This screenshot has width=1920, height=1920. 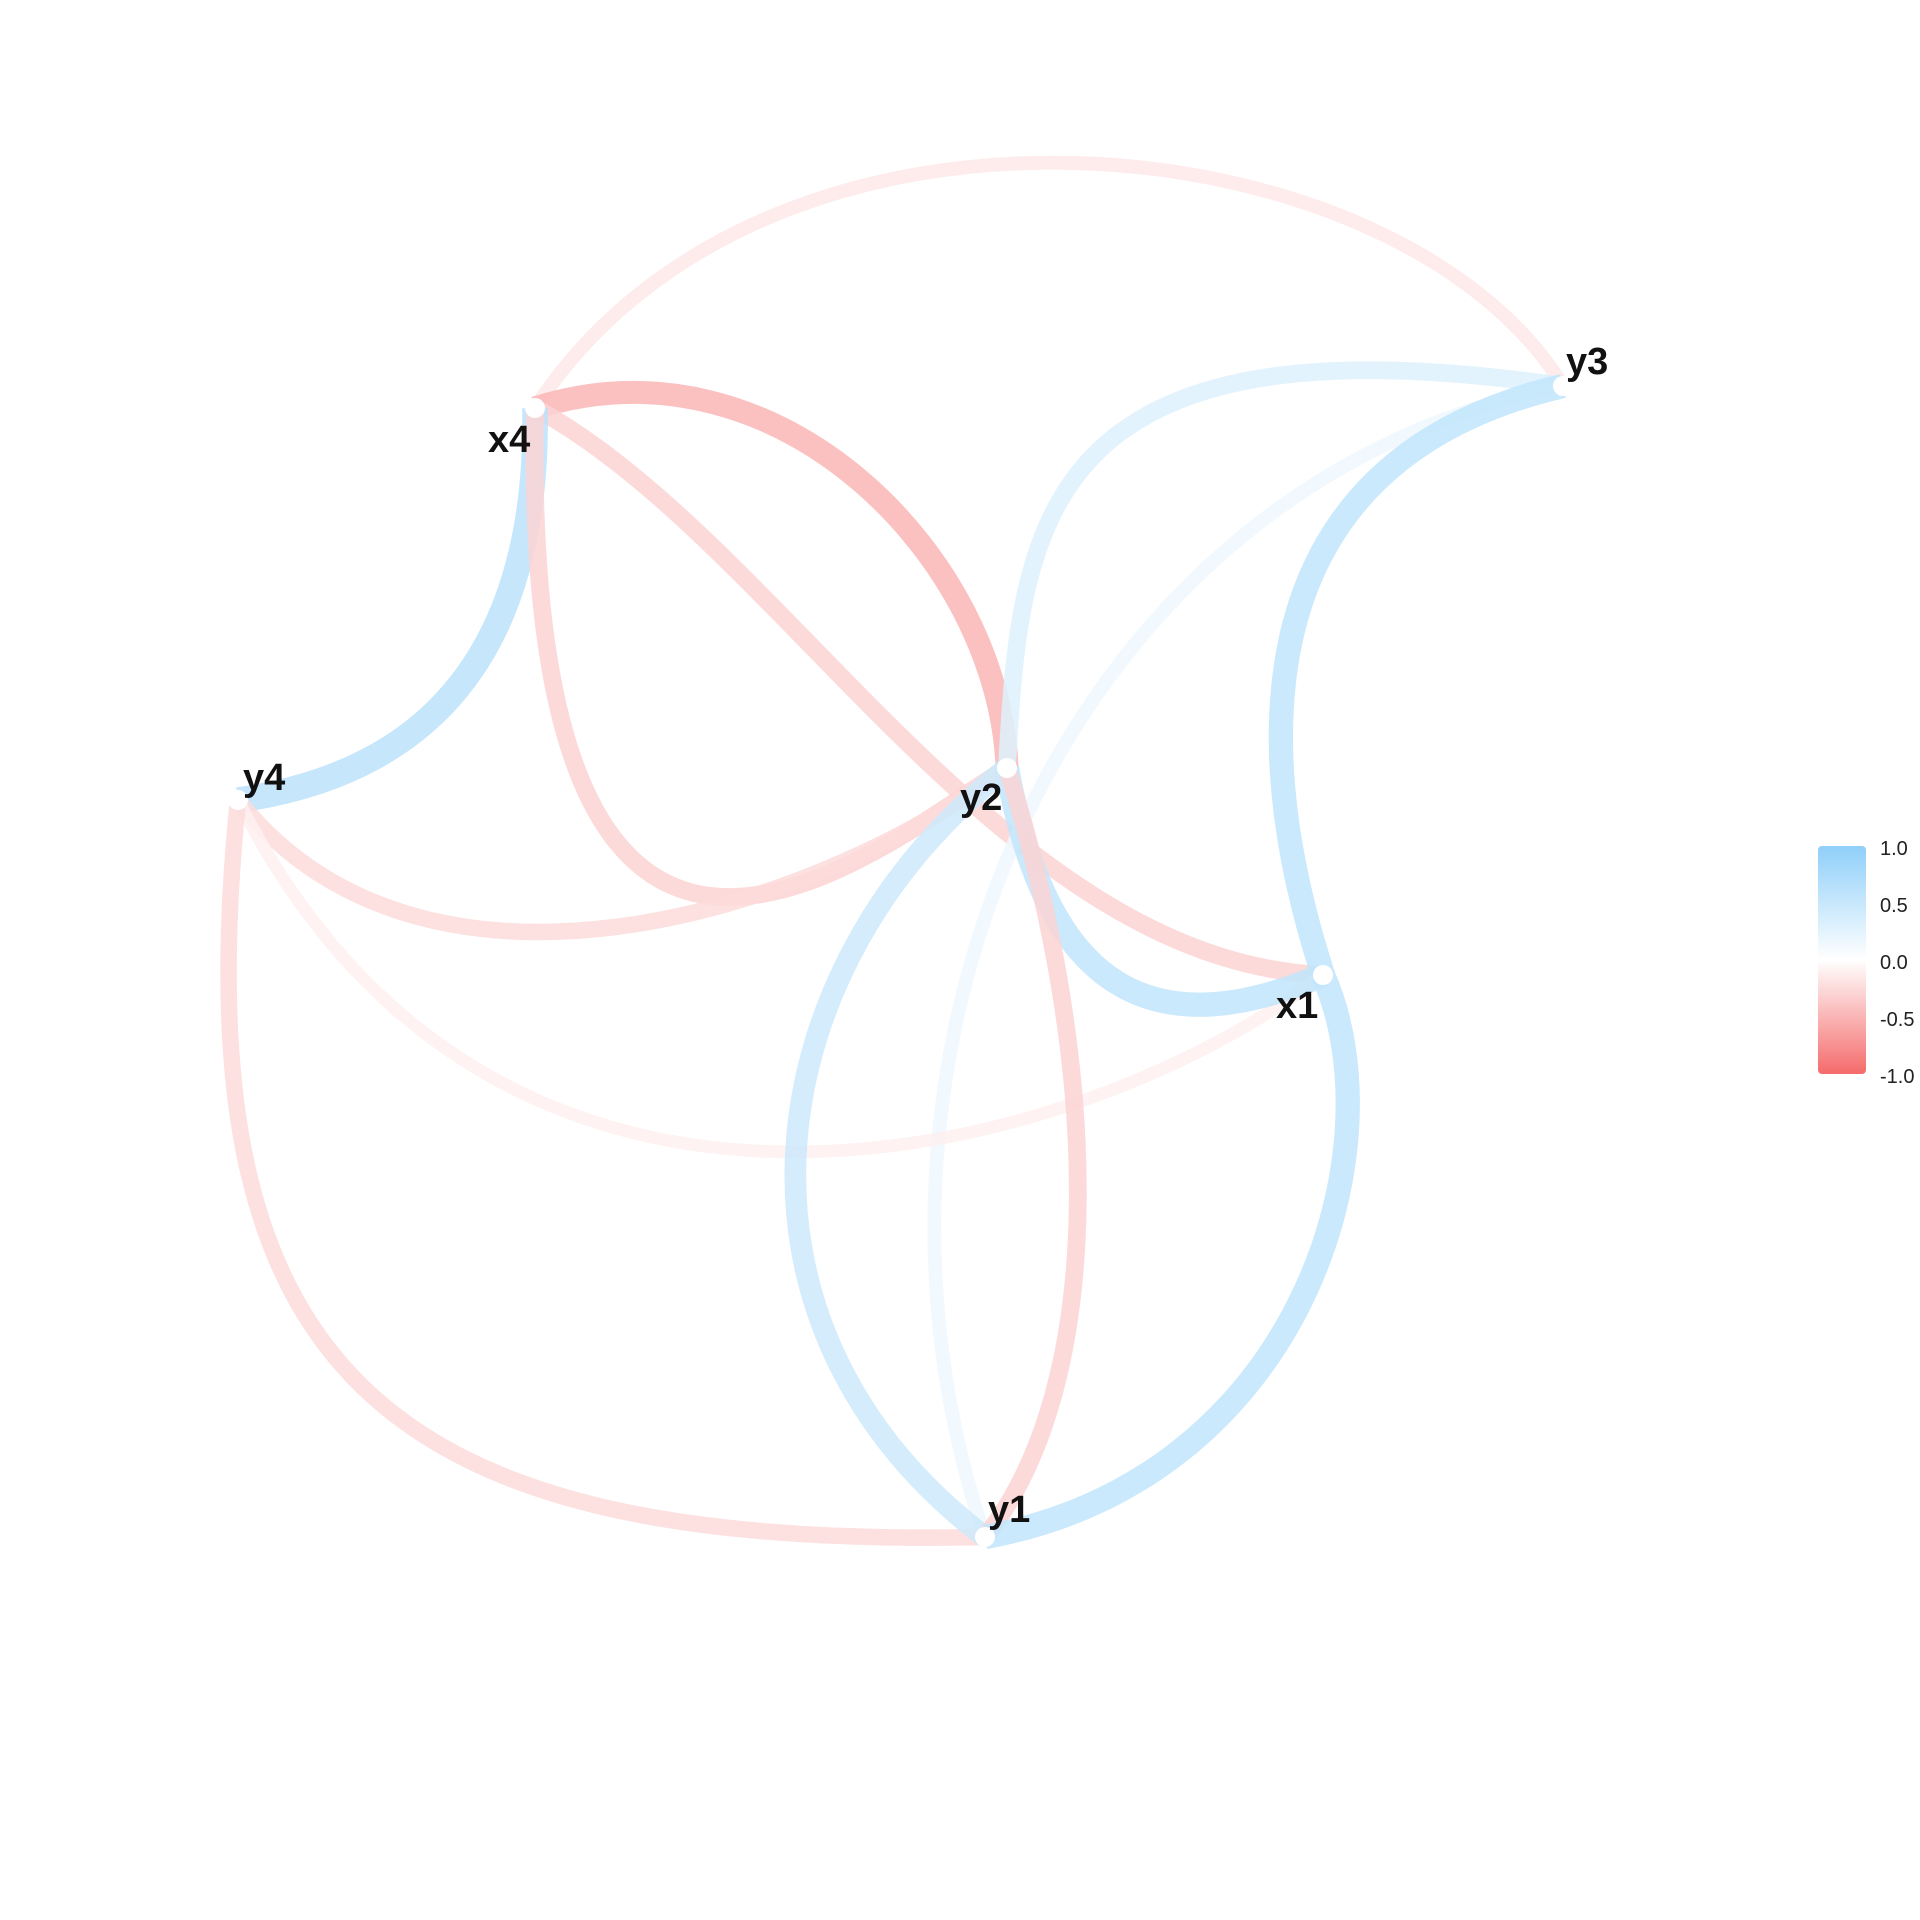 I want to click on node-y2, so click(x=1007, y=768).